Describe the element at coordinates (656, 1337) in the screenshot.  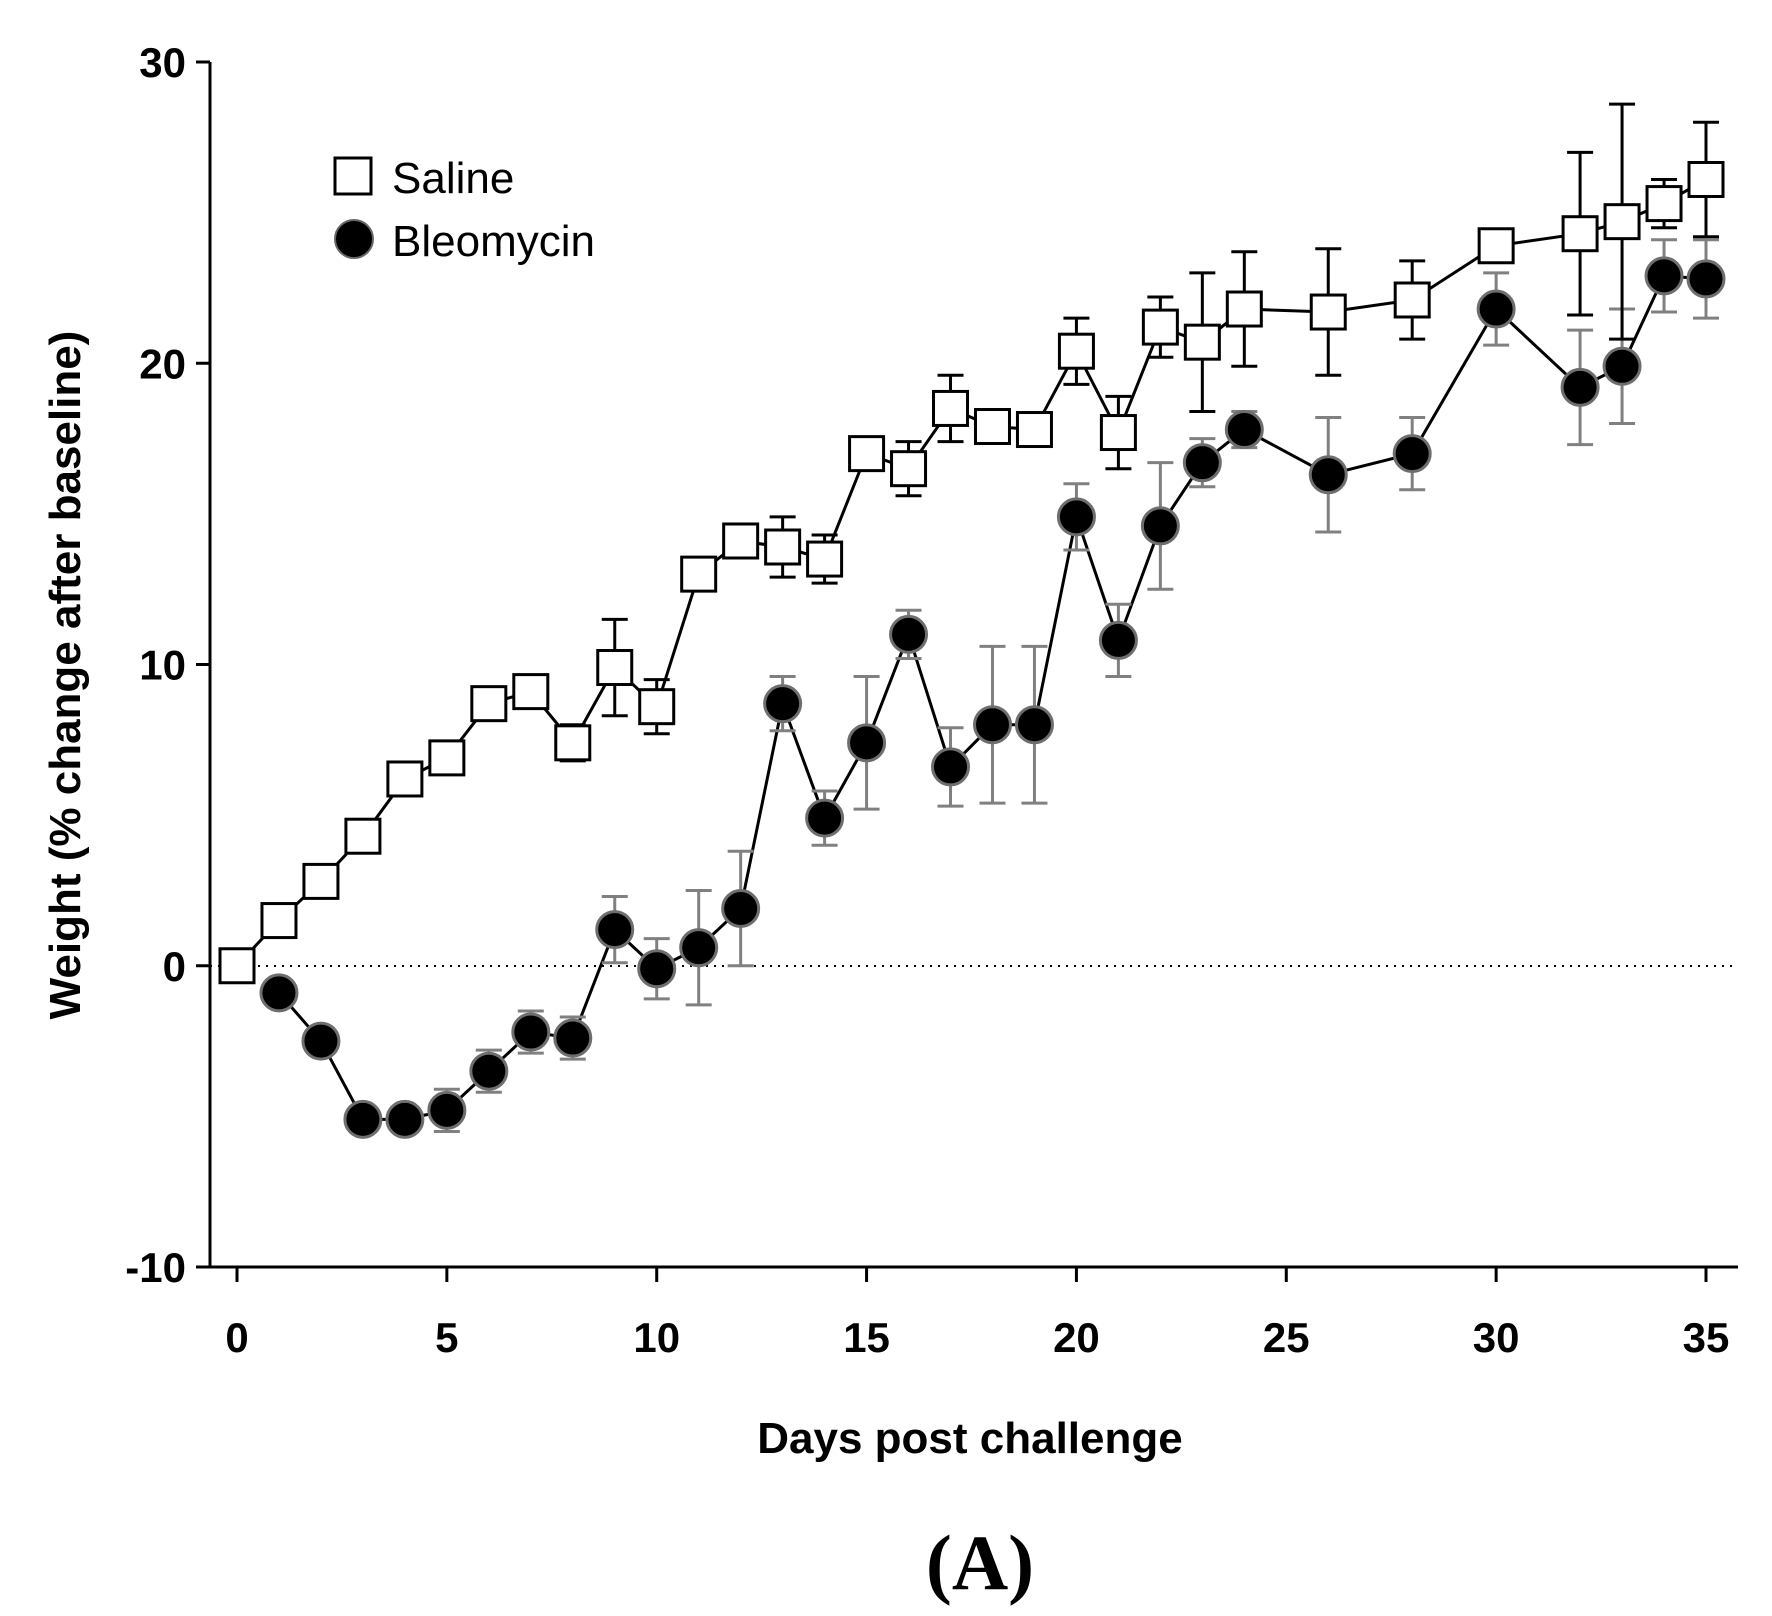
I see `x-tick-label: 10` at that location.